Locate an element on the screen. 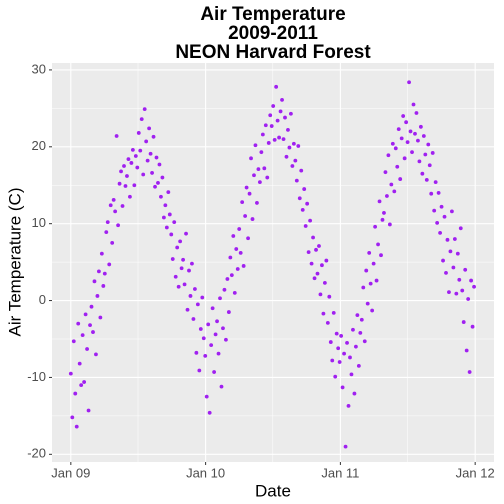 The image size is (504, 504). y-tick-label: -10 is located at coordinates (36, 376).